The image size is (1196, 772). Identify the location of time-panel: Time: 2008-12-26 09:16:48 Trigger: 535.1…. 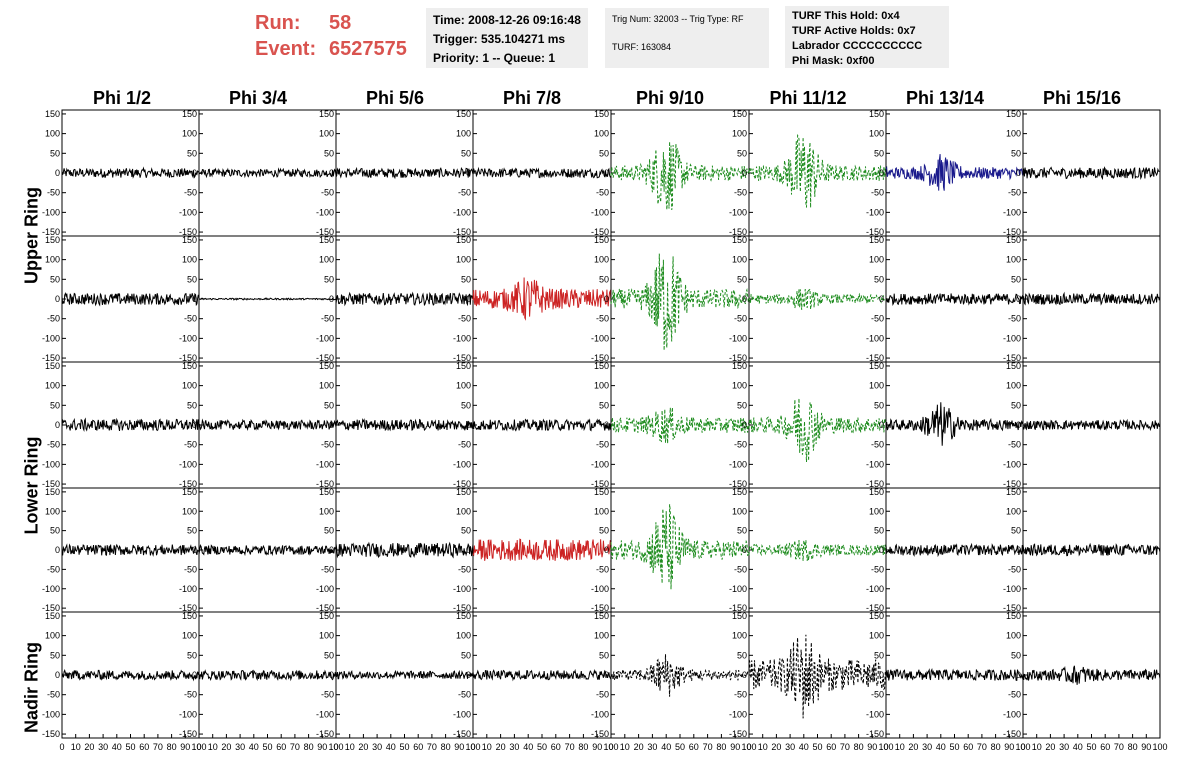
(507, 38).